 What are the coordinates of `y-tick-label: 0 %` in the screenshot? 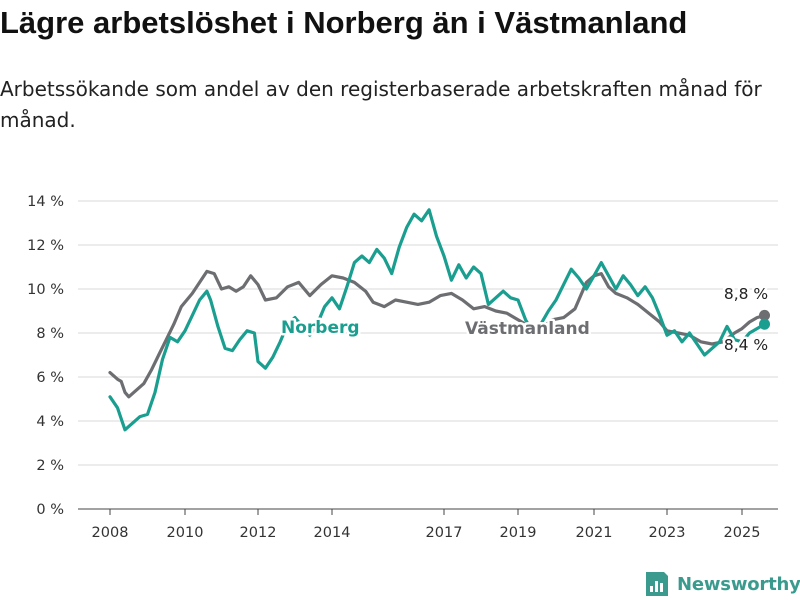 It's located at (50, 510).